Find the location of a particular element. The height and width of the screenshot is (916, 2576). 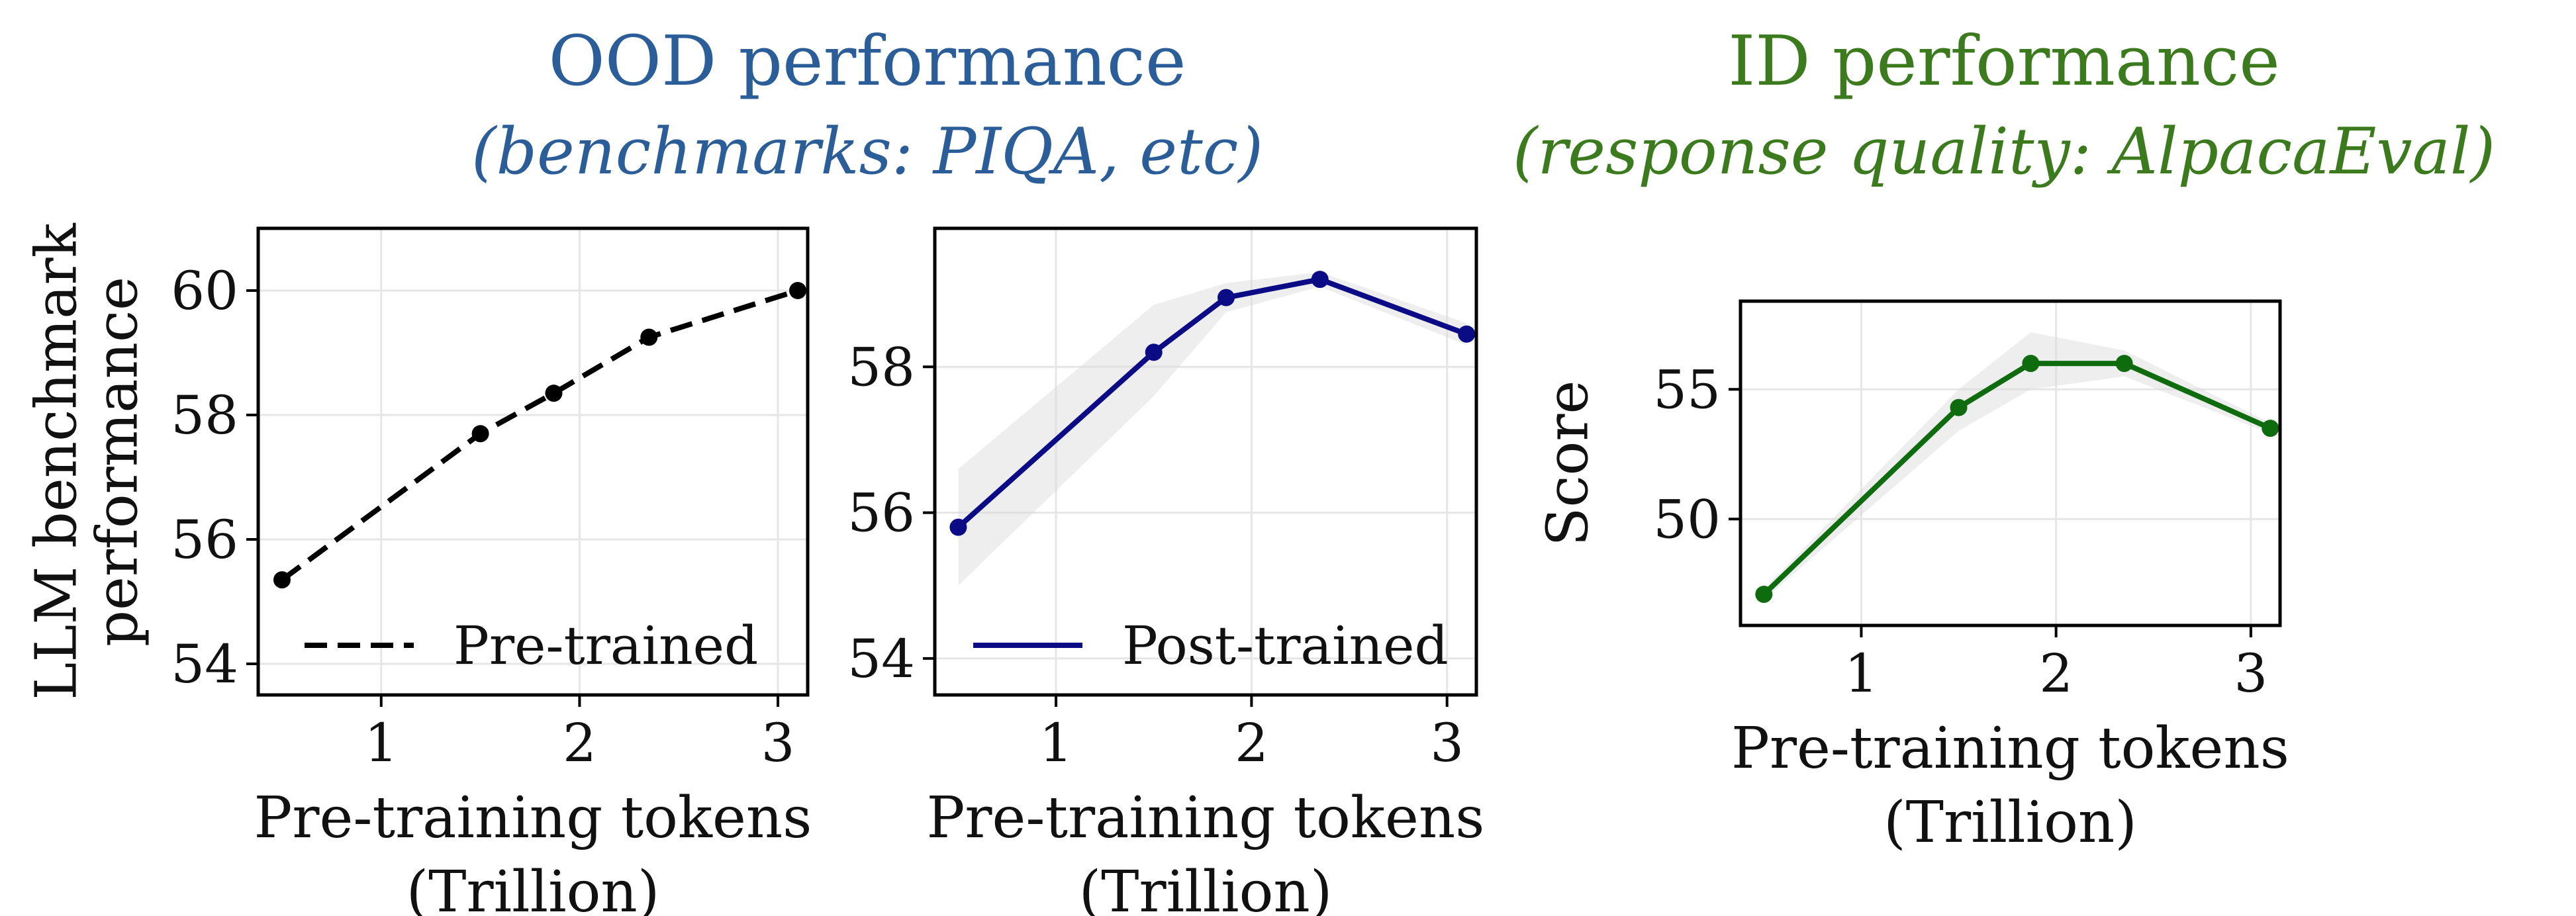

series-line is located at coordinates (539, 435).